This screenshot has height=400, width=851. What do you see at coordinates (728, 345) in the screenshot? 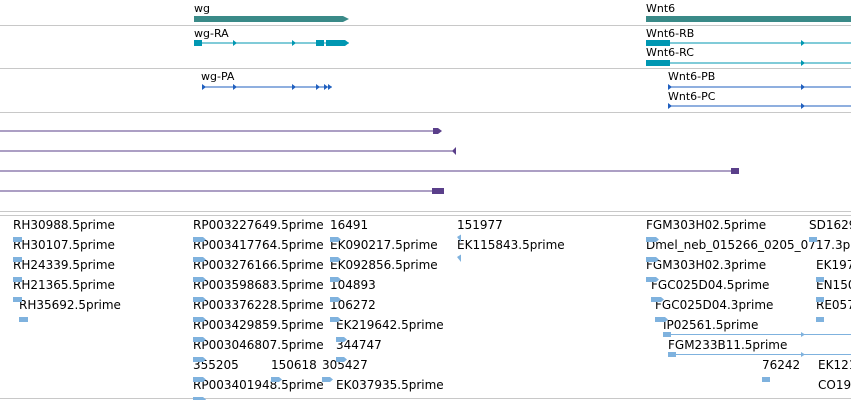
I see `est-label: FGM233B11.5prime` at bounding box center [728, 345].